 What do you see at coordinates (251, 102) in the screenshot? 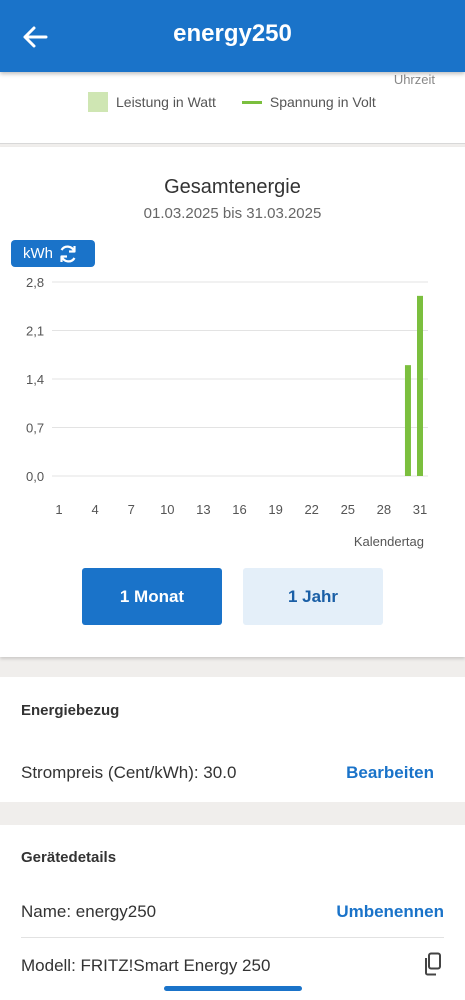
I see `legend-swatch-voltage` at bounding box center [251, 102].